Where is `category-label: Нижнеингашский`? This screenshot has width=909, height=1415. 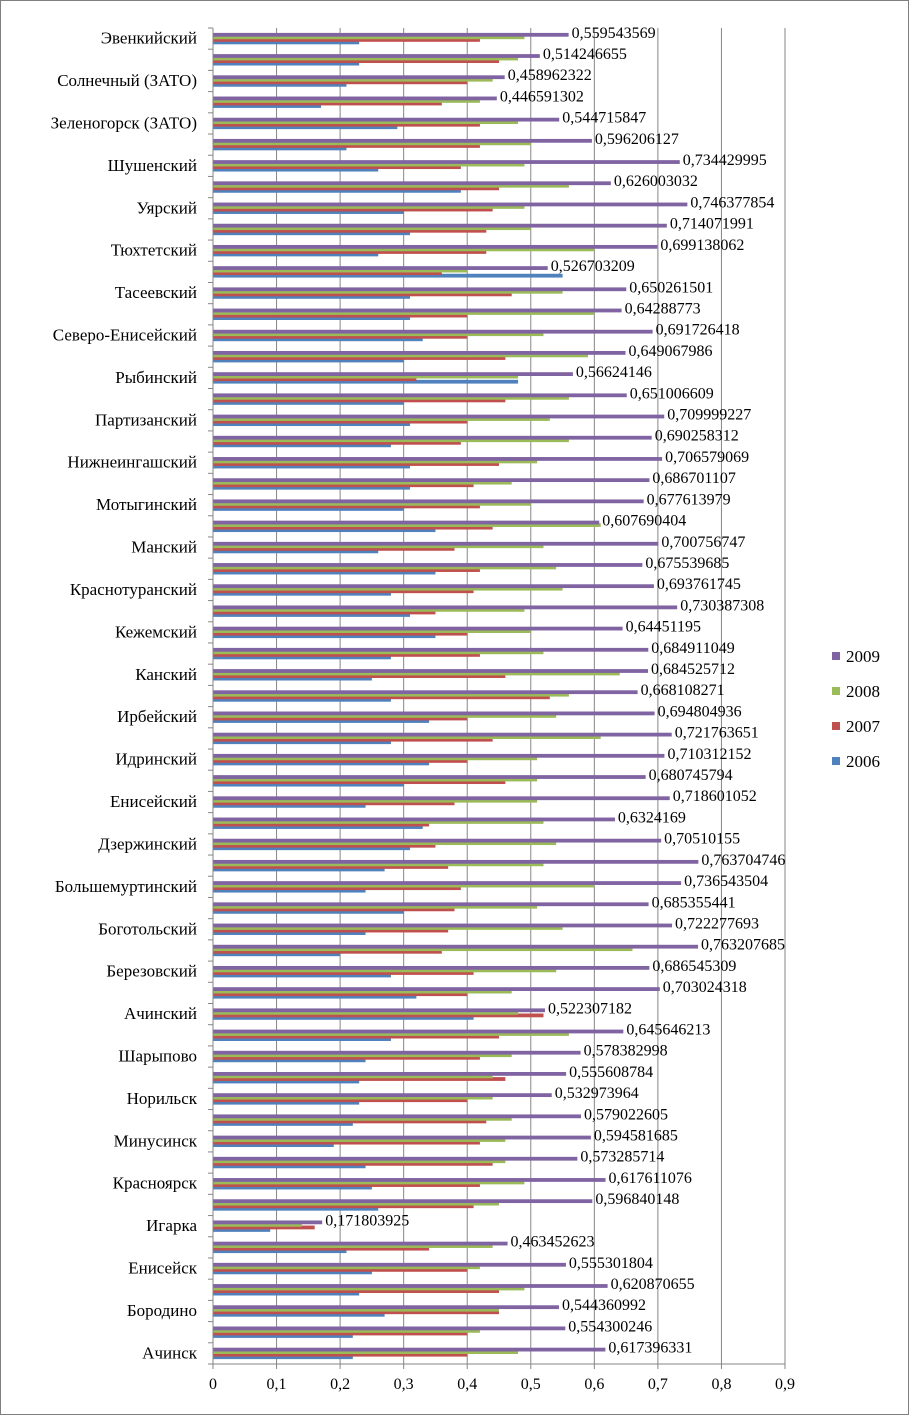 category-label: Нижнеингашский is located at coordinates (132, 462).